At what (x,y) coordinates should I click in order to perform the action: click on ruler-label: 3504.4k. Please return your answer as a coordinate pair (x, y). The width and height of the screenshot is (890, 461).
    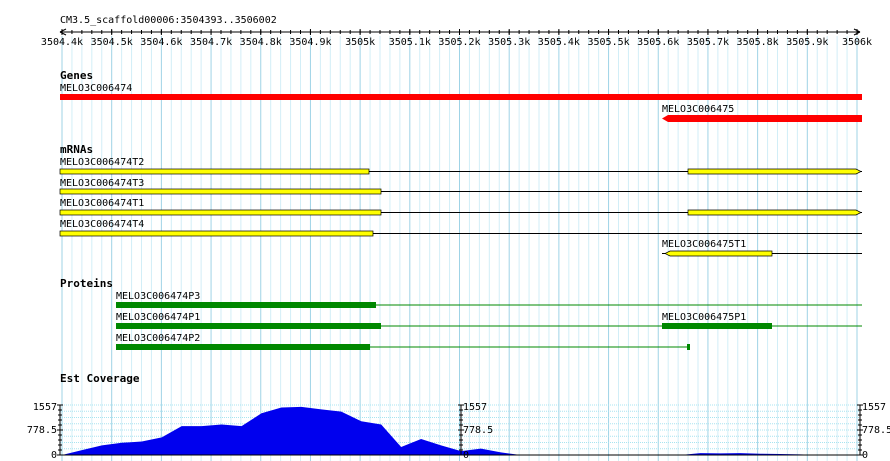
    Looking at the image, I should click on (62, 42).